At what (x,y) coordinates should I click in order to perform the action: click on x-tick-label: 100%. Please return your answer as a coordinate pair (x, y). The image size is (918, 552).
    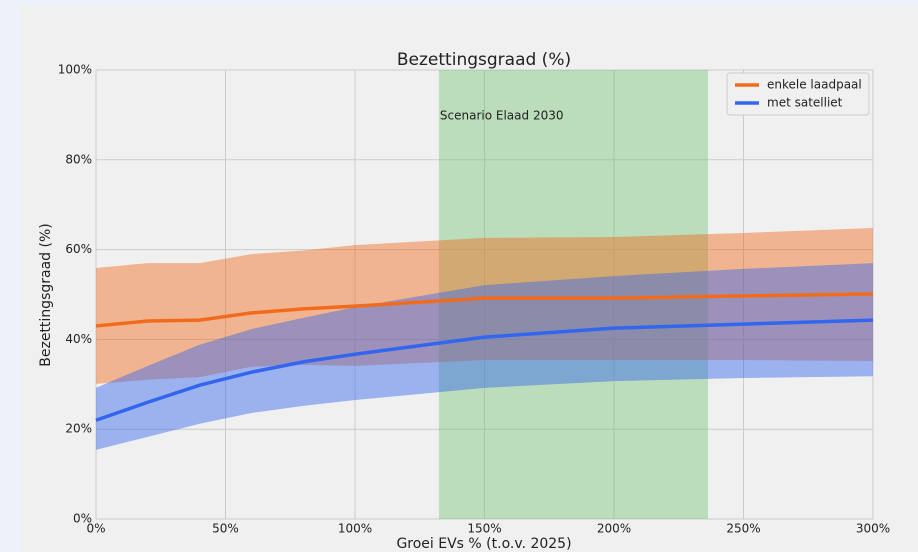
    Looking at the image, I should click on (355, 529).